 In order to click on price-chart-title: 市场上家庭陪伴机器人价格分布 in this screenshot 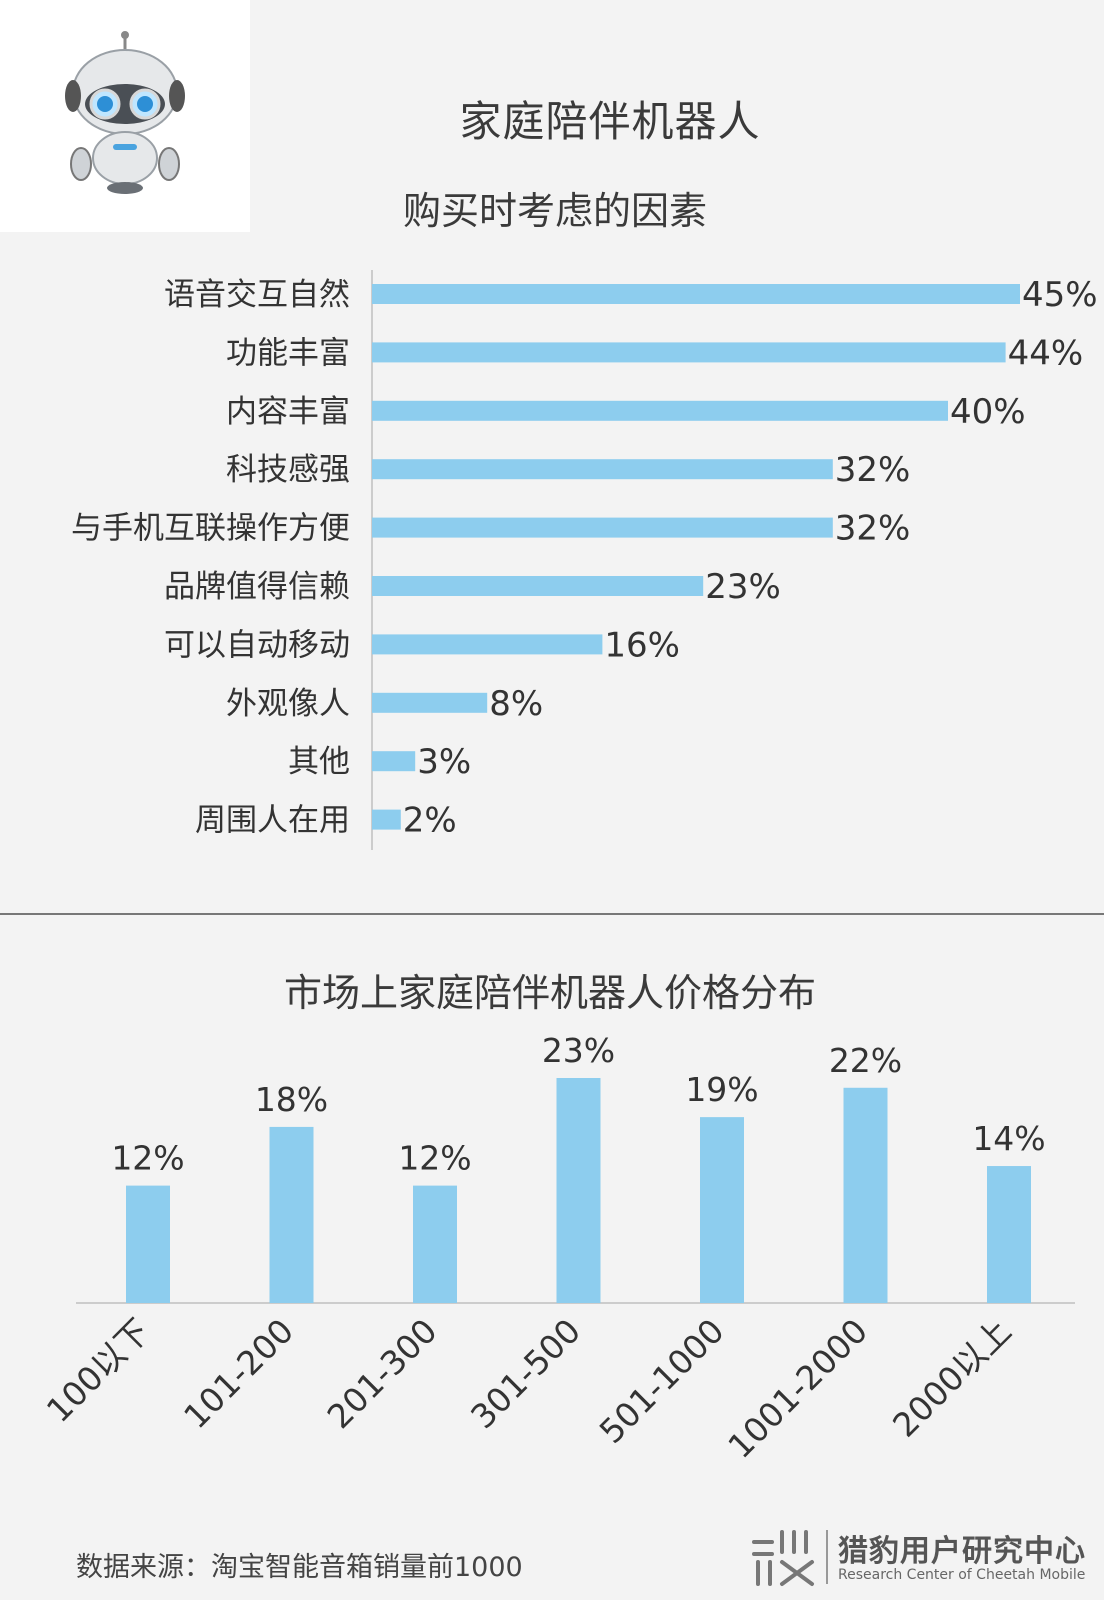, I will do `click(549, 993)`.